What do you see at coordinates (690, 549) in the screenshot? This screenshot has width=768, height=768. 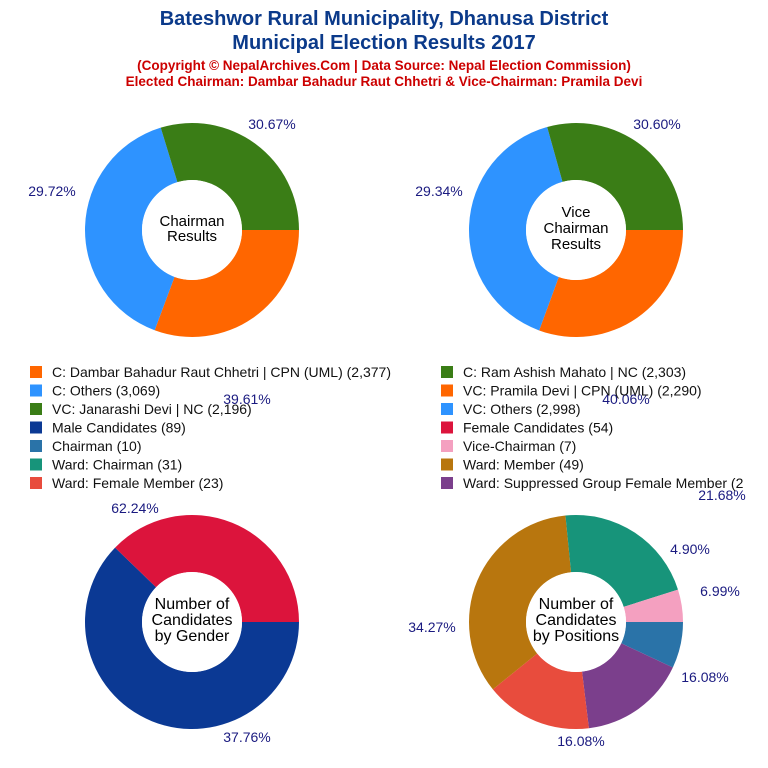 I see `percent-label: 4.90%` at bounding box center [690, 549].